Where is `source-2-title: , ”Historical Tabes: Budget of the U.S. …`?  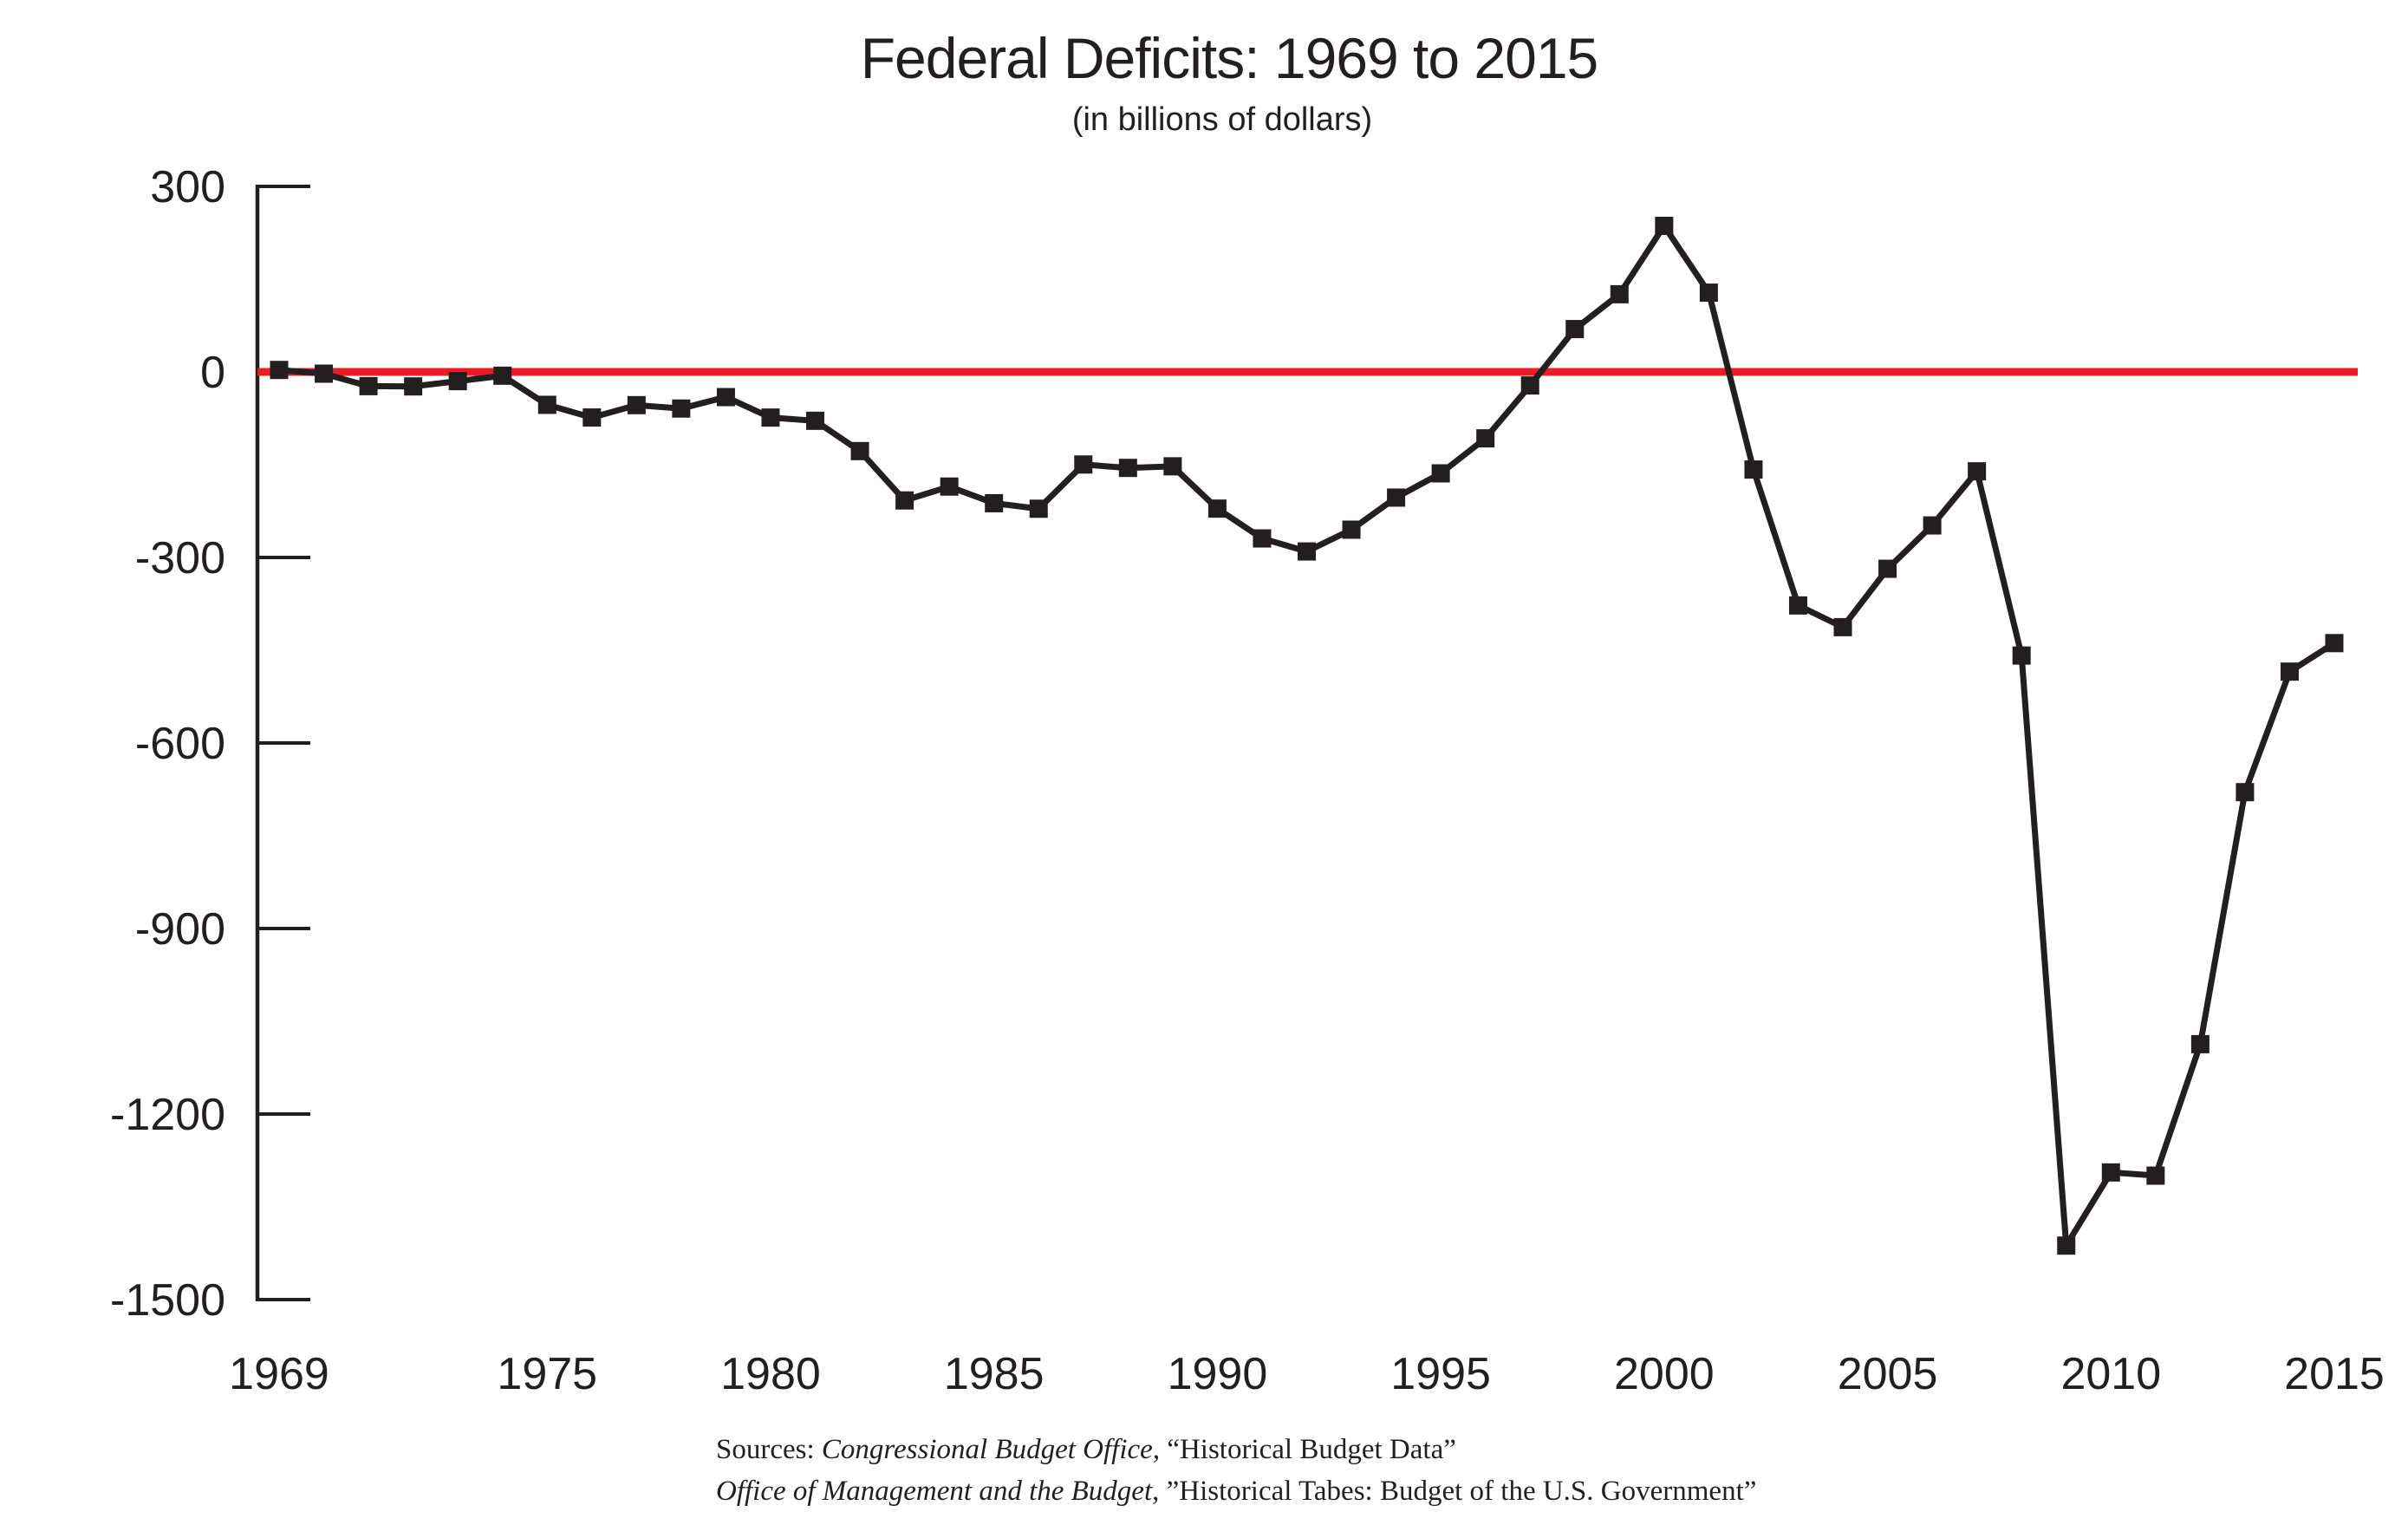 source-2-title: , ”Historical Tabes: Budget of the U.S. … is located at coordinates (1454, 1491).